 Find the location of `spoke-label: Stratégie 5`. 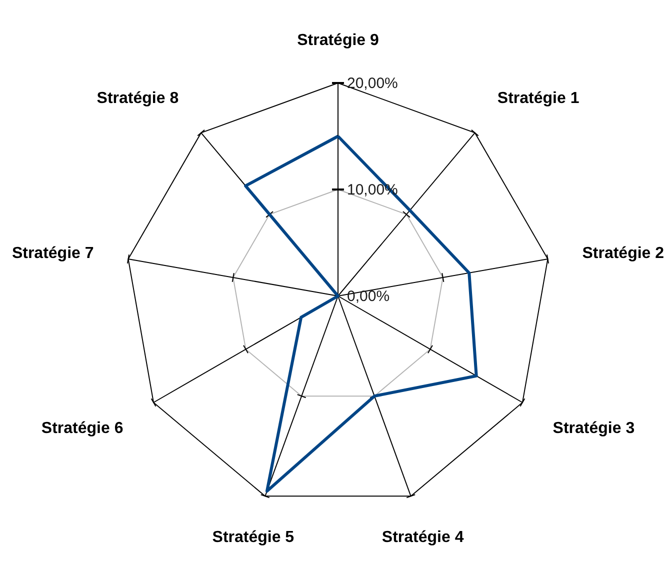

spoke-label: Stratégie 5 is located at coordinates (253, 537).